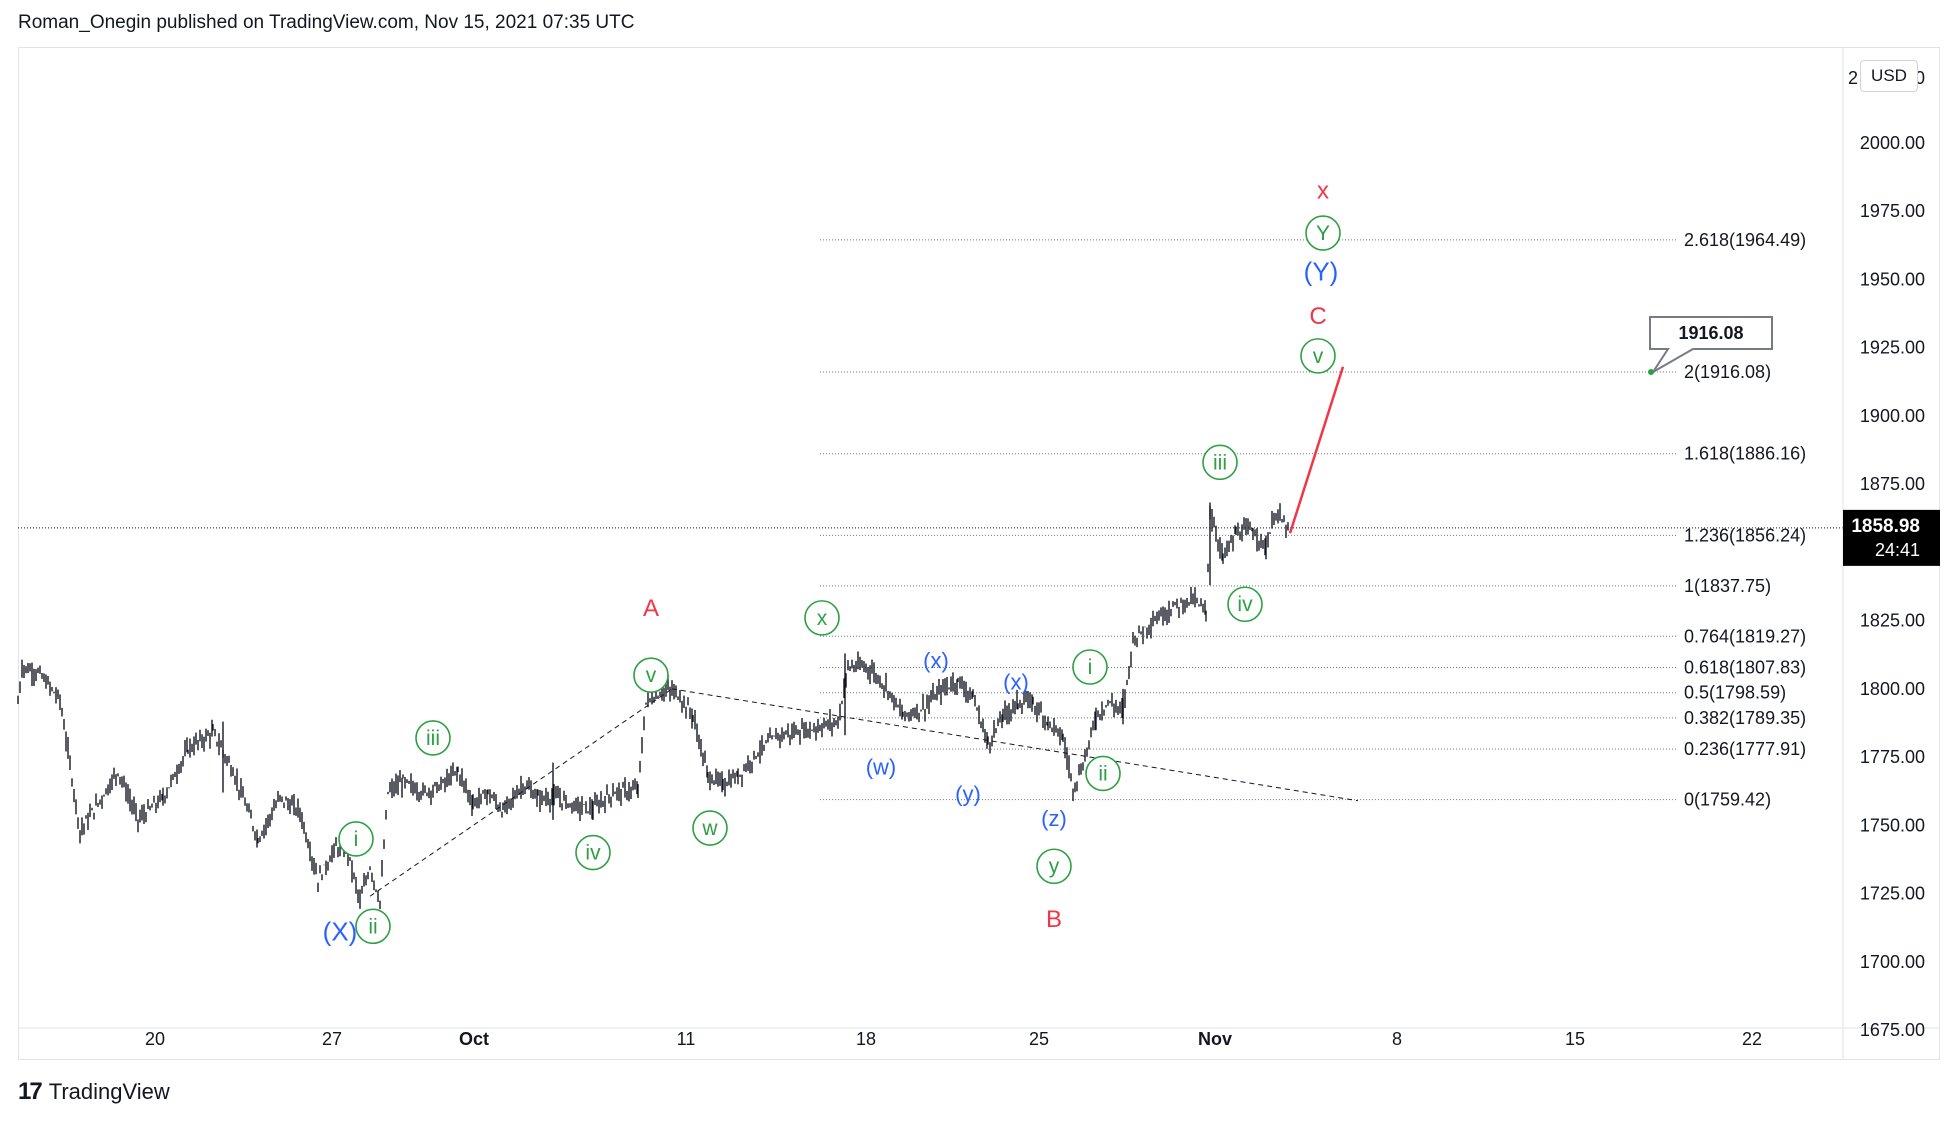 The image size is (1957, 1121). Describe the element at coordinates (1651, 372) in the screenshot. I see `target-point` at that location.